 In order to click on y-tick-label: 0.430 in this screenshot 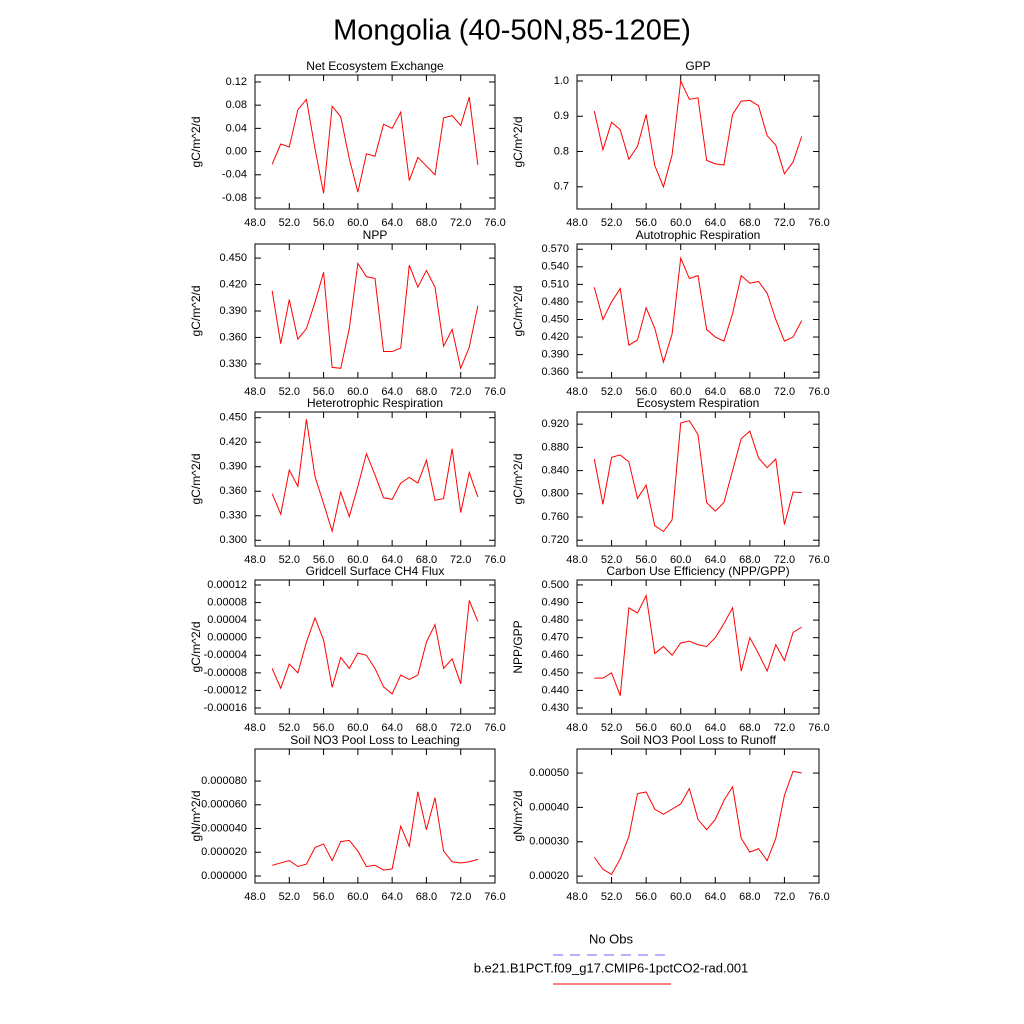, I will do `click(555, 708)`.